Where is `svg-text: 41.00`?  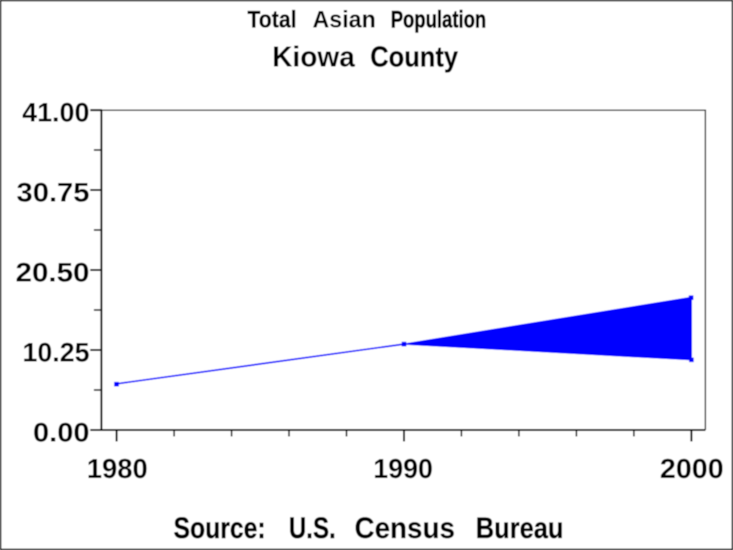
svg-text: 41.00 is located at coordinates (55, 112).